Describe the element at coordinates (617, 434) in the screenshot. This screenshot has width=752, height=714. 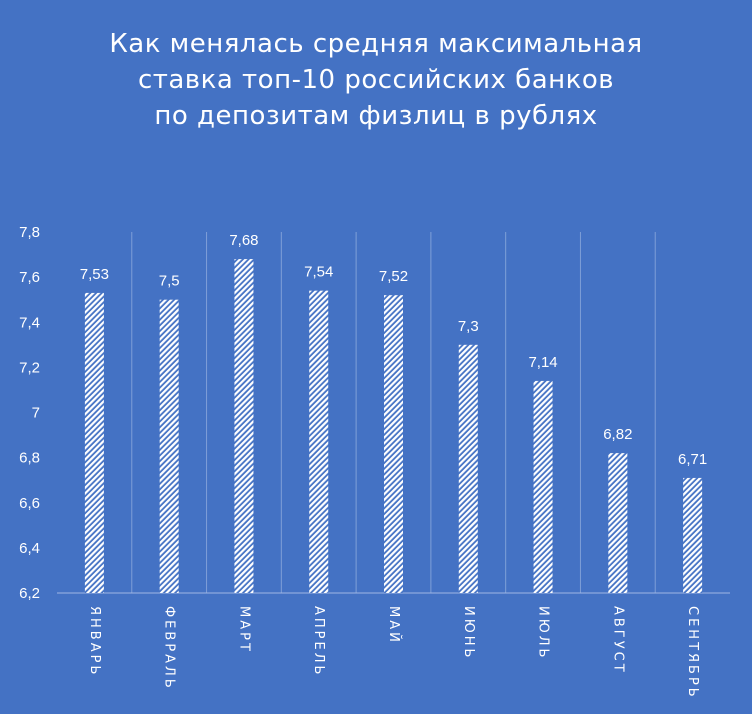
I see `data-label: 6,82` at that location.